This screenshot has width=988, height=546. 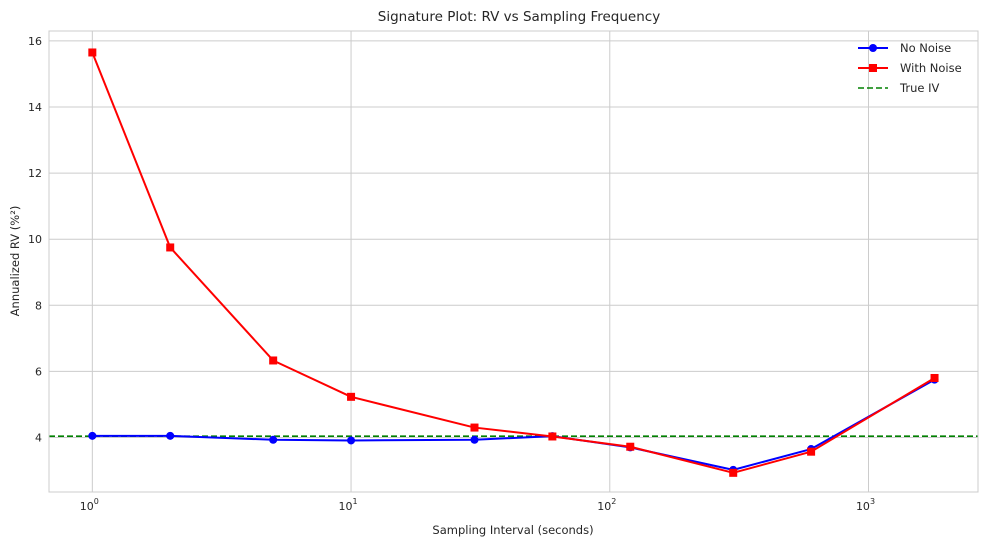 I want to click on x-tick-exponent-0: 0, so click(x=96, y=501).